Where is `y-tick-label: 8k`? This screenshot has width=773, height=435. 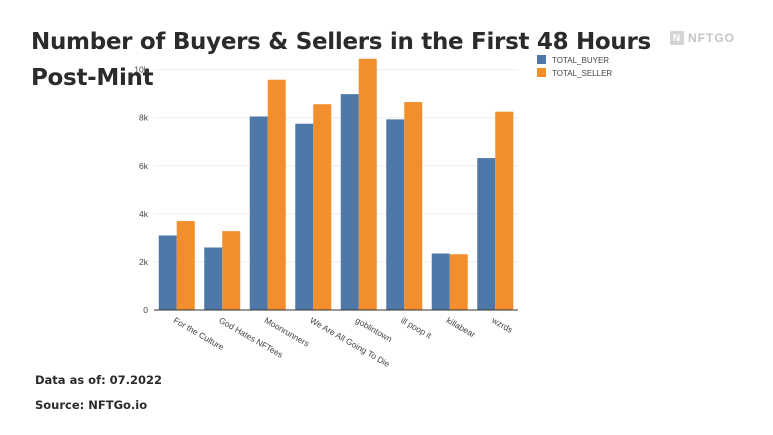 y-tick-label: 8k is located at coordinates (144, 118).